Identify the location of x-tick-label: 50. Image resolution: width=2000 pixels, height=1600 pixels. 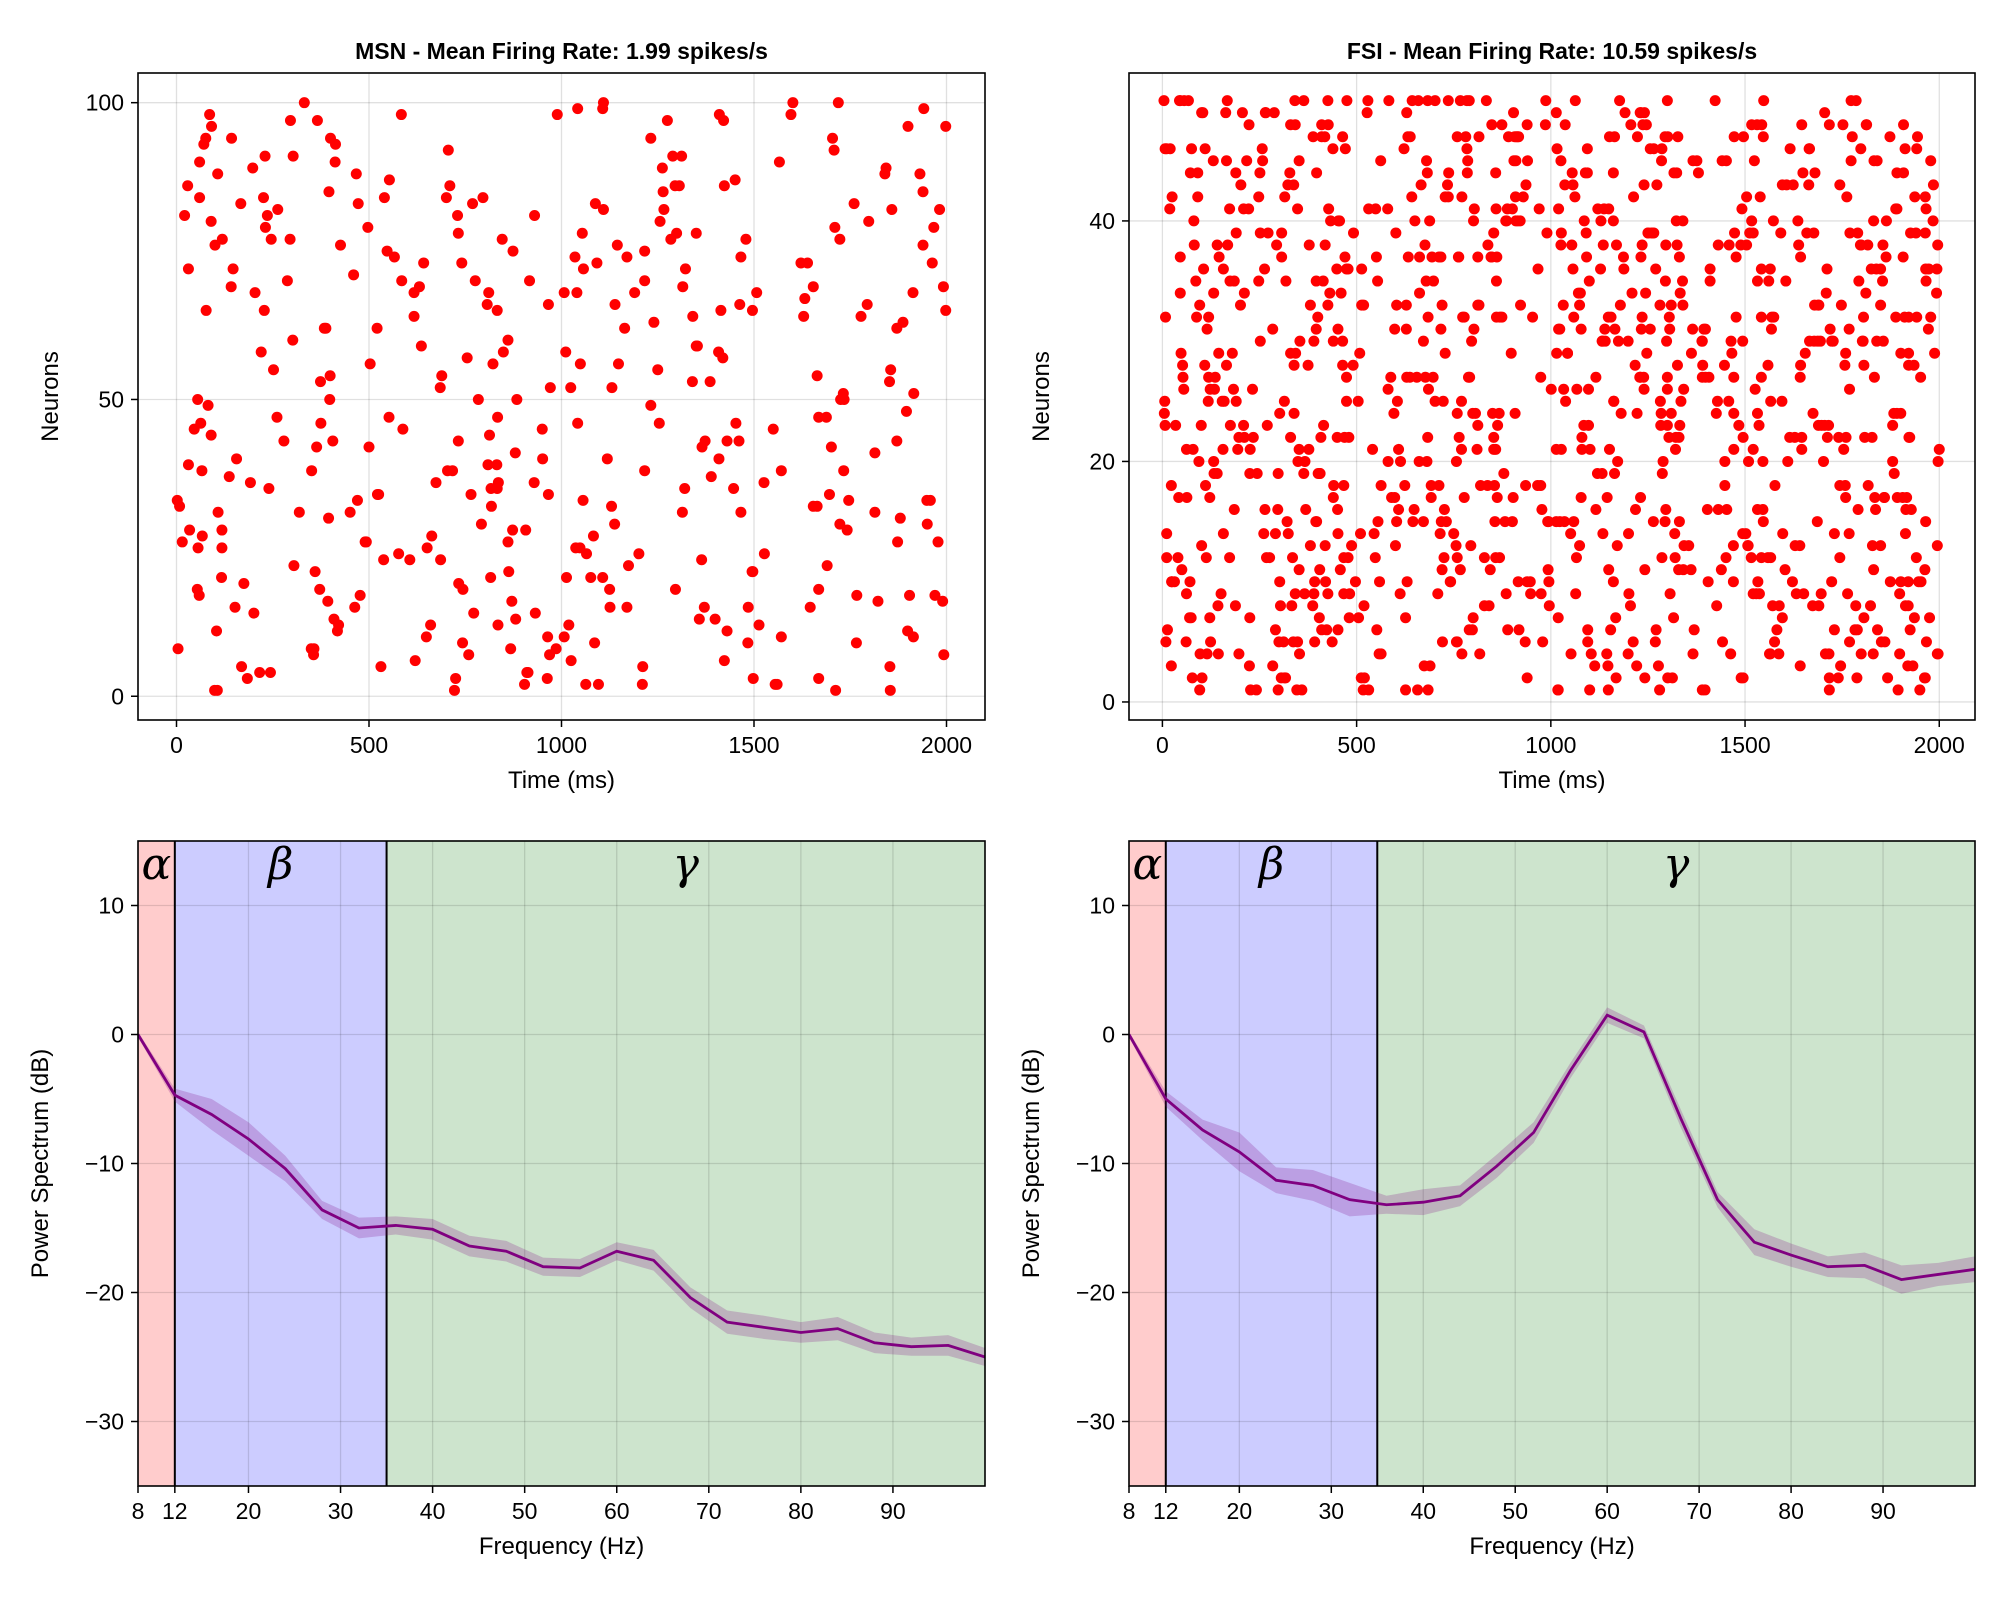
(525, 1511).